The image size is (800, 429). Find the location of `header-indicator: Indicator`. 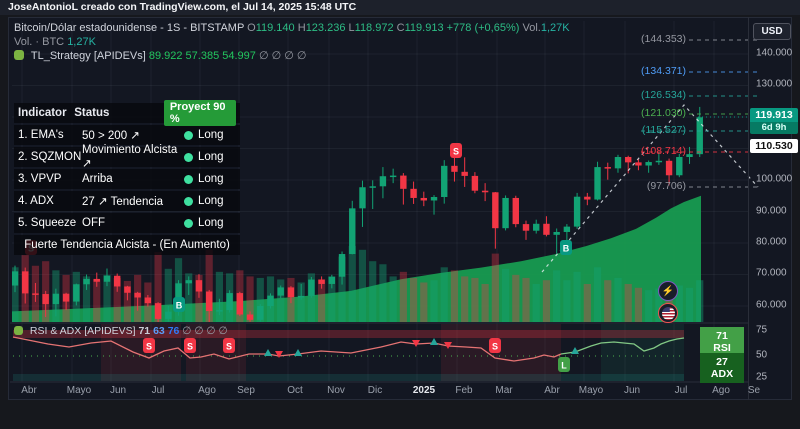

header-indicator: Indicator is located at coordinates (42, 113).